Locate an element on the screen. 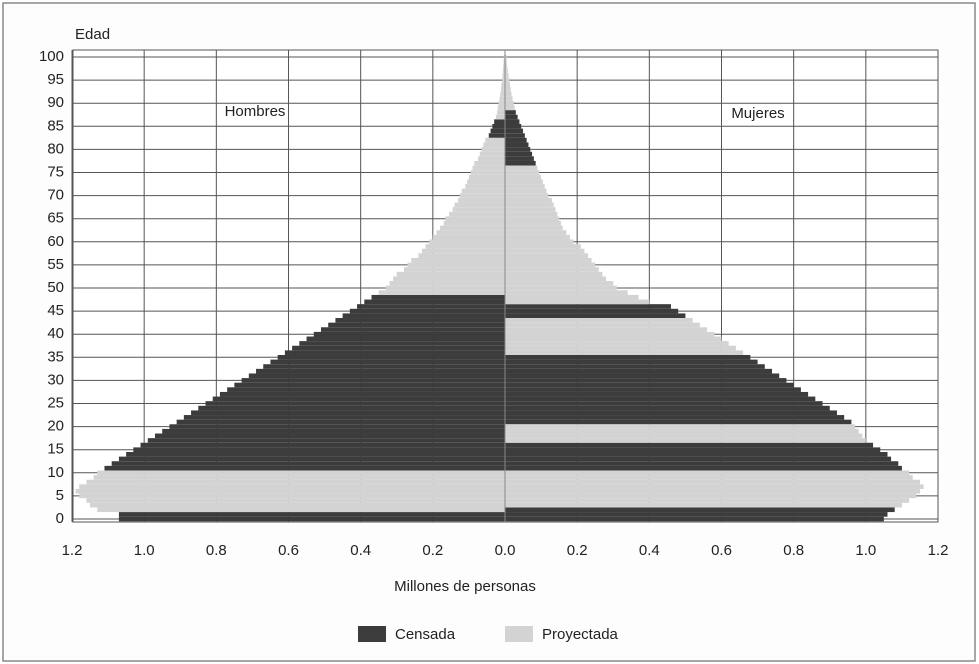 This screenshot has height=664, width=979. y-tick-label: 100 is located at coordinates (51, 56).